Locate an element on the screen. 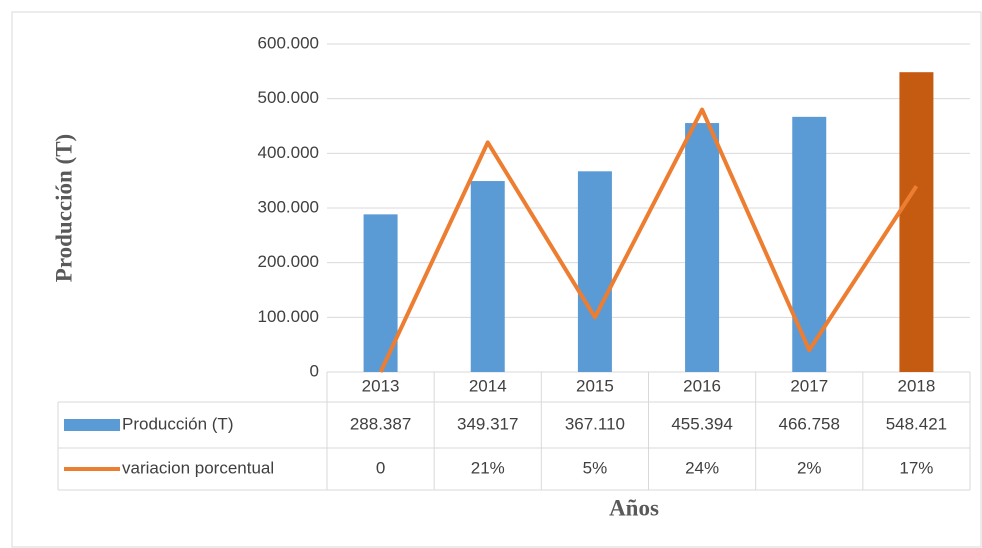  y-tick-label: 500.000 is located at coordinates (288, 97).